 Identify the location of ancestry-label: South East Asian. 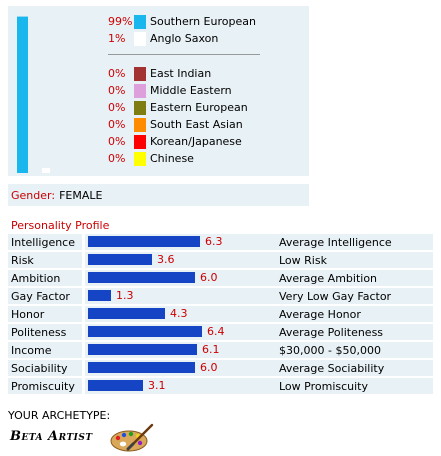
(196, 124).